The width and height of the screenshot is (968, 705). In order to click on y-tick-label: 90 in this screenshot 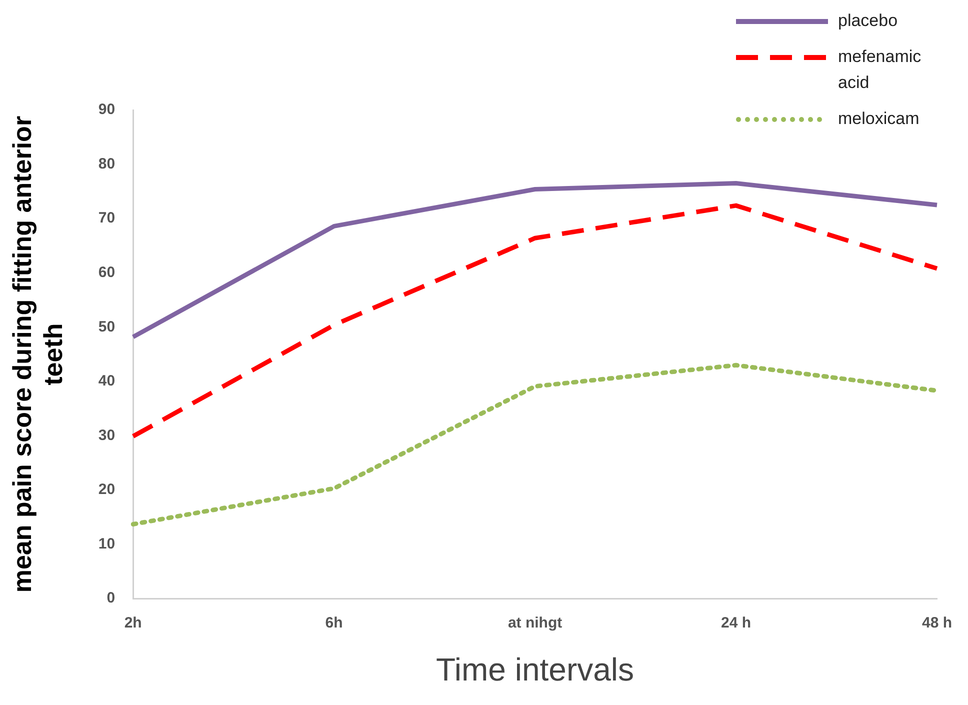, I will do `click(107, 109)`.